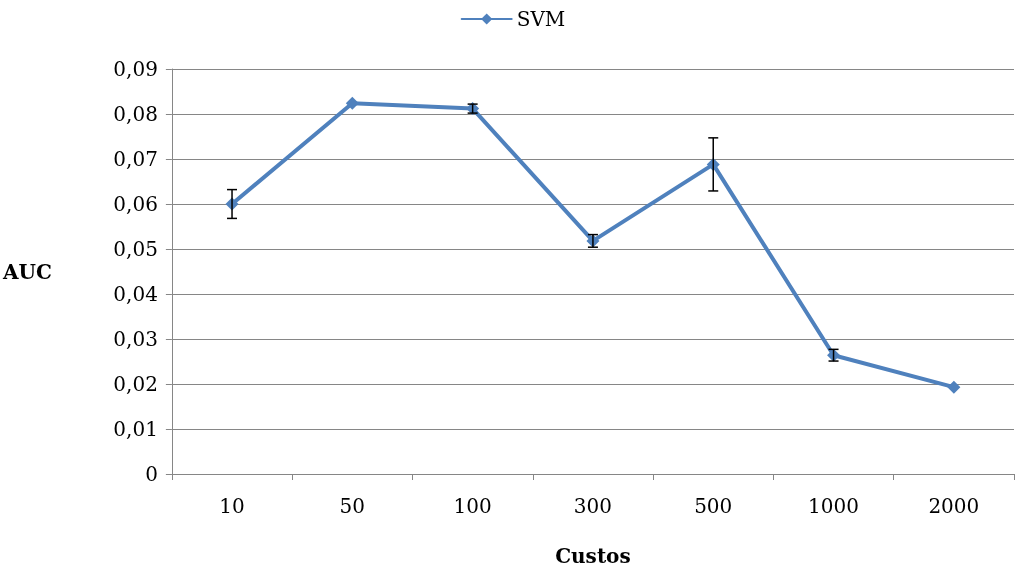 The height and width of the screenshot is (573, 1026). I want to click on y-tick-label: 0,07, so click(135, 159).